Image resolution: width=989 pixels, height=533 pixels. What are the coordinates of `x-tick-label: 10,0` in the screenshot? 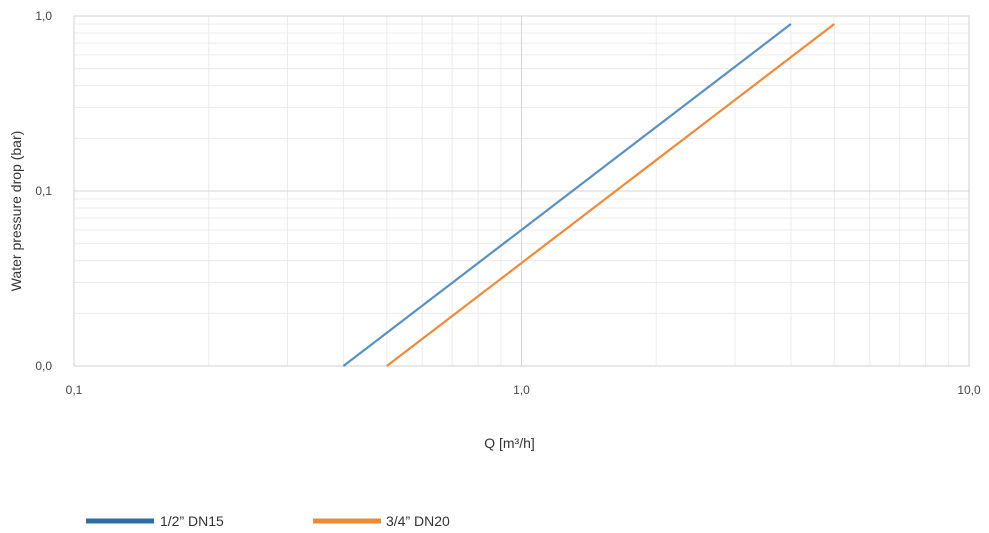 It's located at (969, 390).